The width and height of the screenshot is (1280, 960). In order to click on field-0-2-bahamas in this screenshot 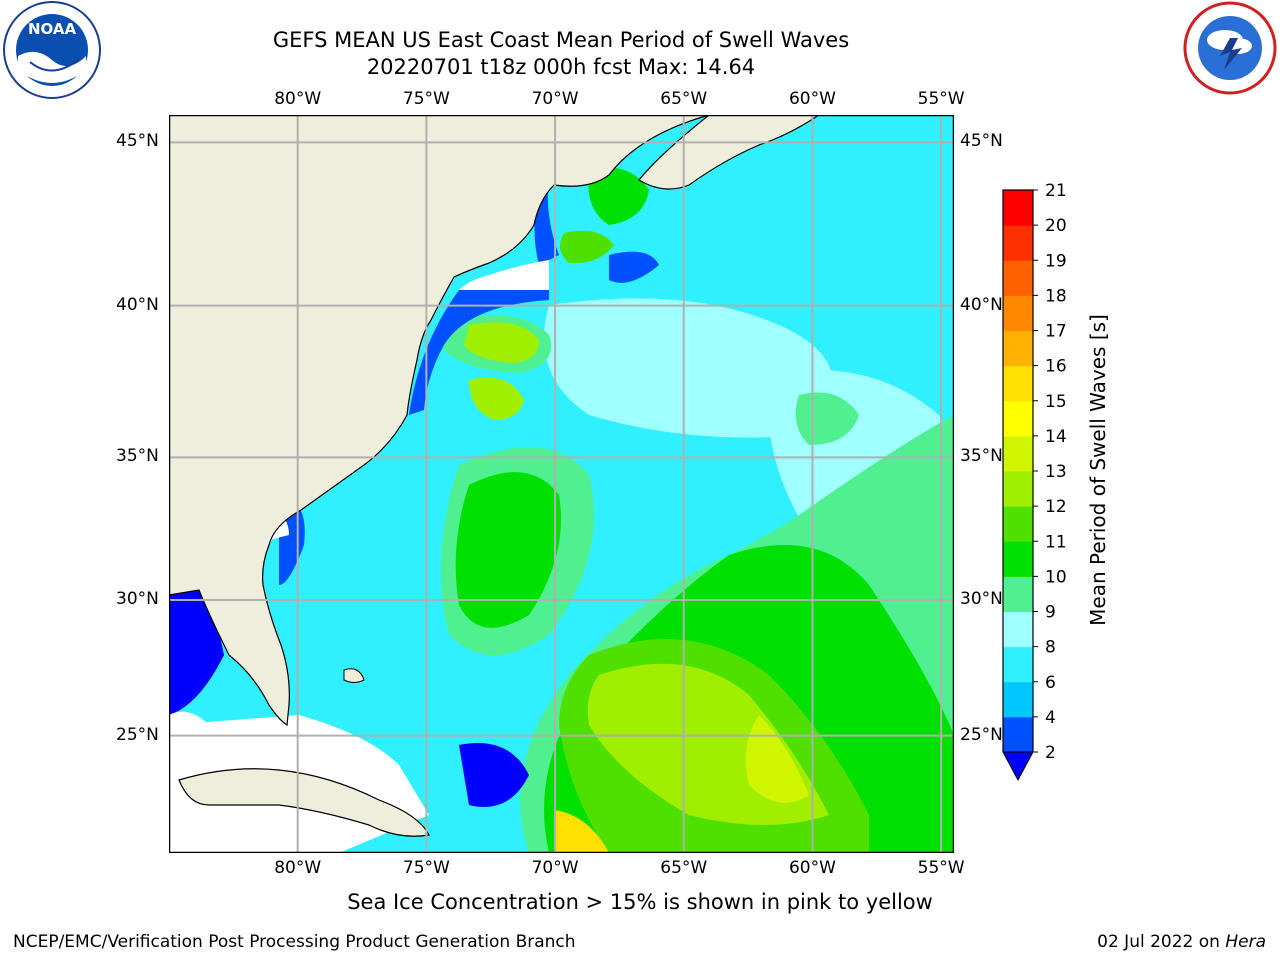, I will do `click(494, 775)`.